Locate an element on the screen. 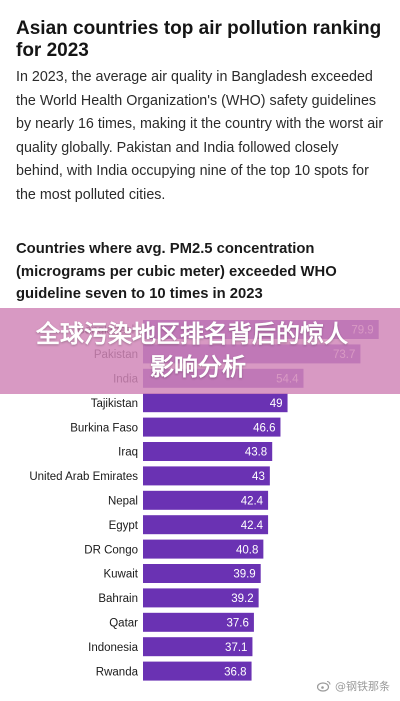 The image size is (400, 701). value-label-dr-congo: 40.8 is located at coordinates (247, 550).